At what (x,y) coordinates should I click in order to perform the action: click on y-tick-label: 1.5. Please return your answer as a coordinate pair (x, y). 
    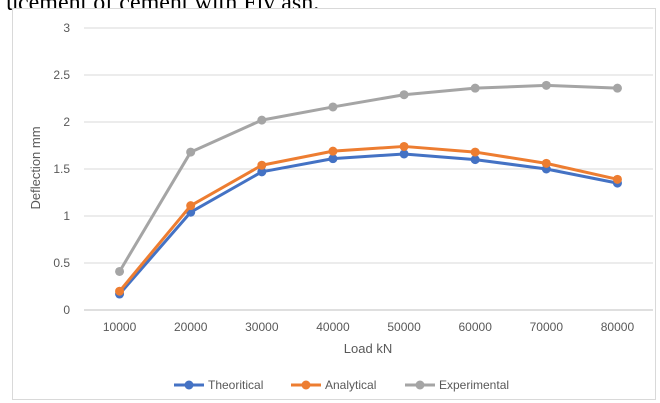
    Looking at the image, I should click on (61, 169).